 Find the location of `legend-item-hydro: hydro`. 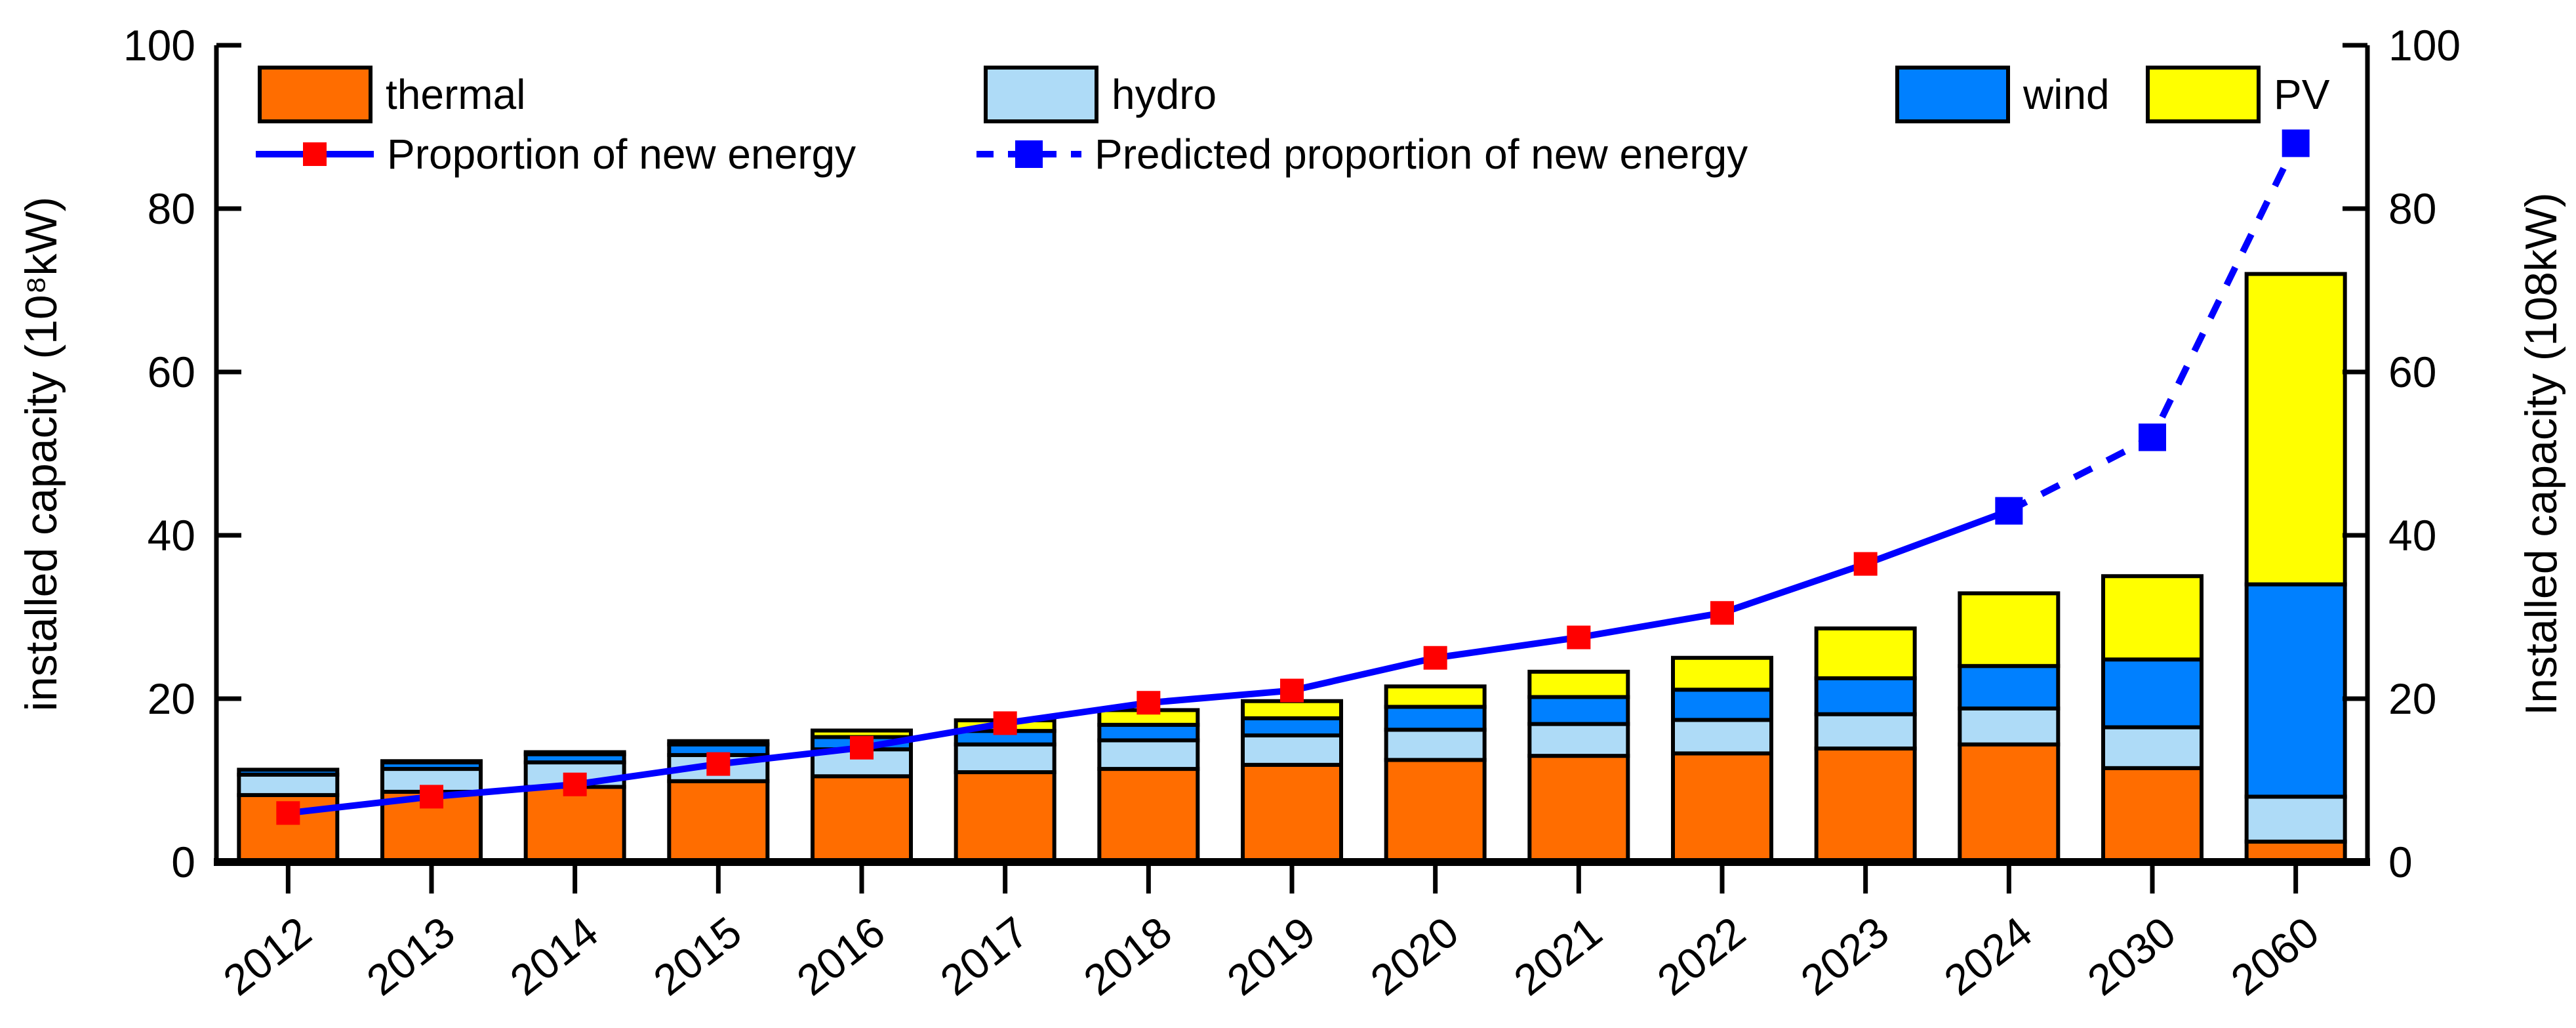

legend-item-hydro: hydro is located at coordinates (1100, 94).